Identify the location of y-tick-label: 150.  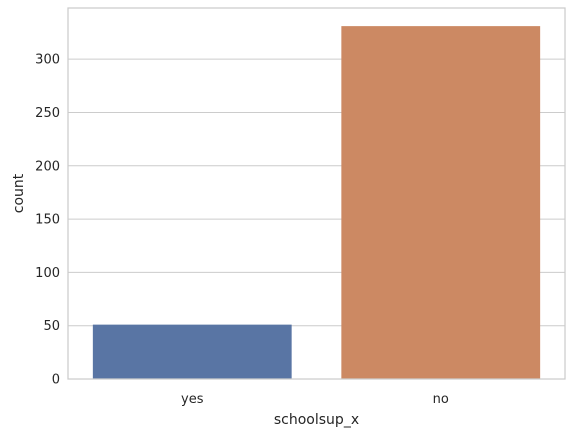
(47, 220).